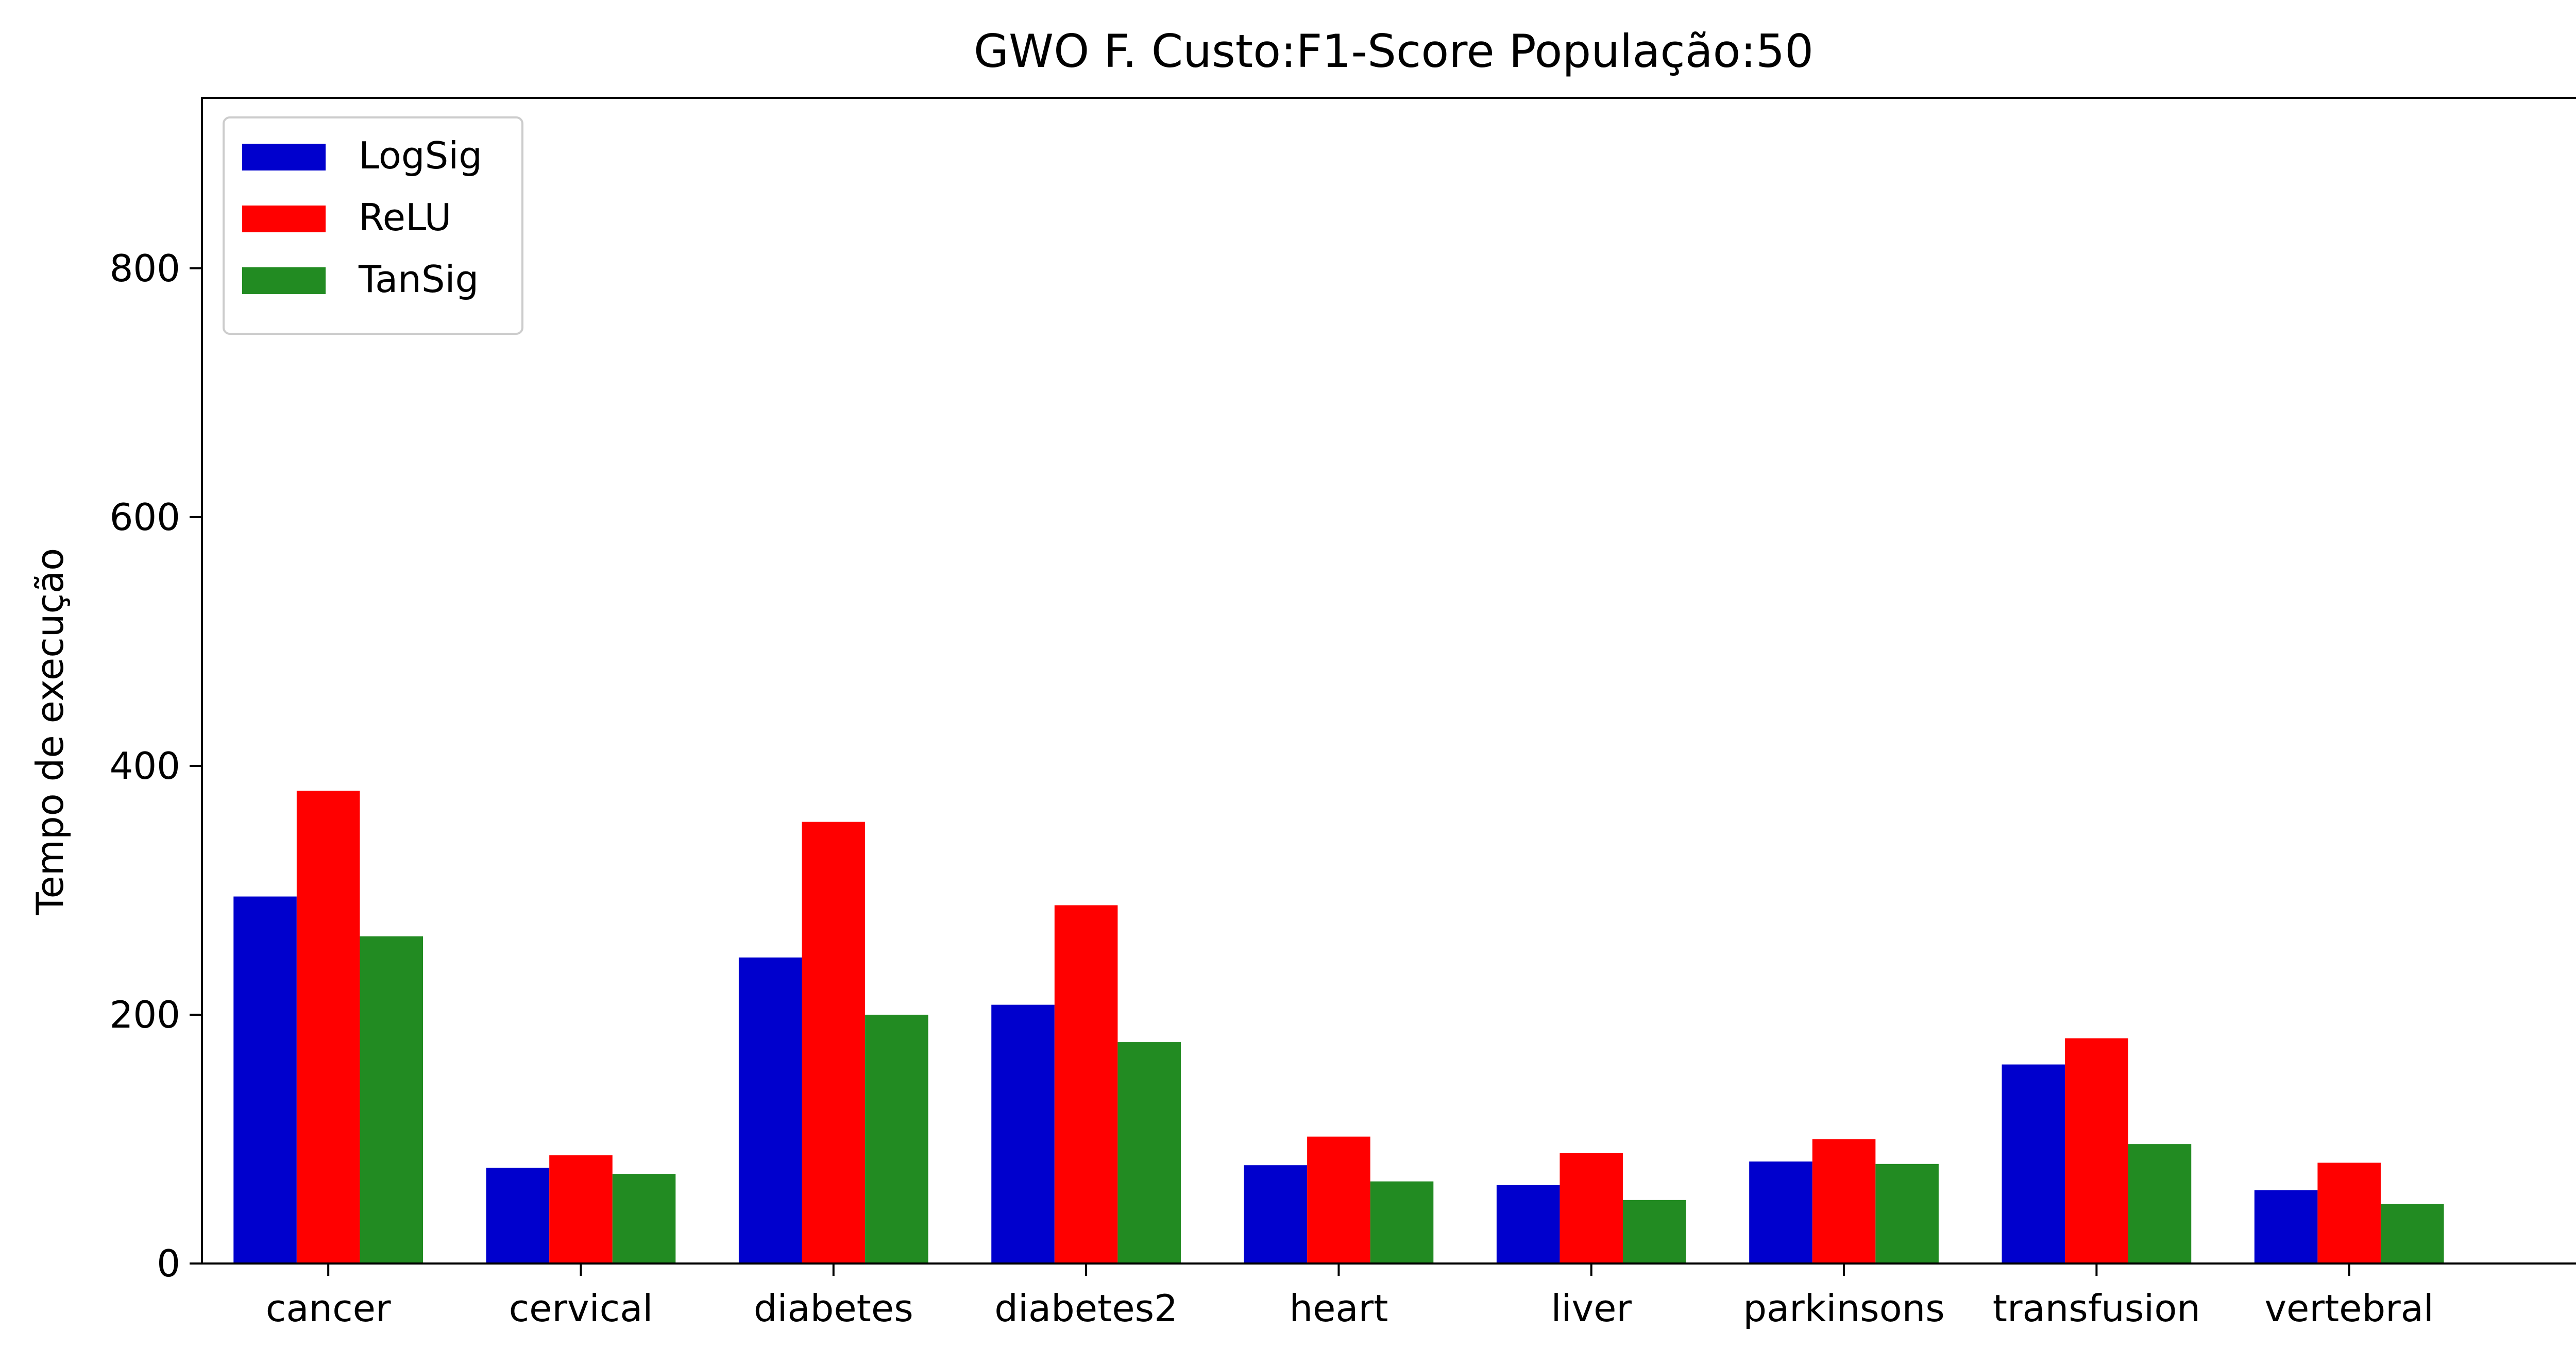 The image size is (2576, 1366). I want to click on legend-label-logsig: LogSig, so click(420, 155).